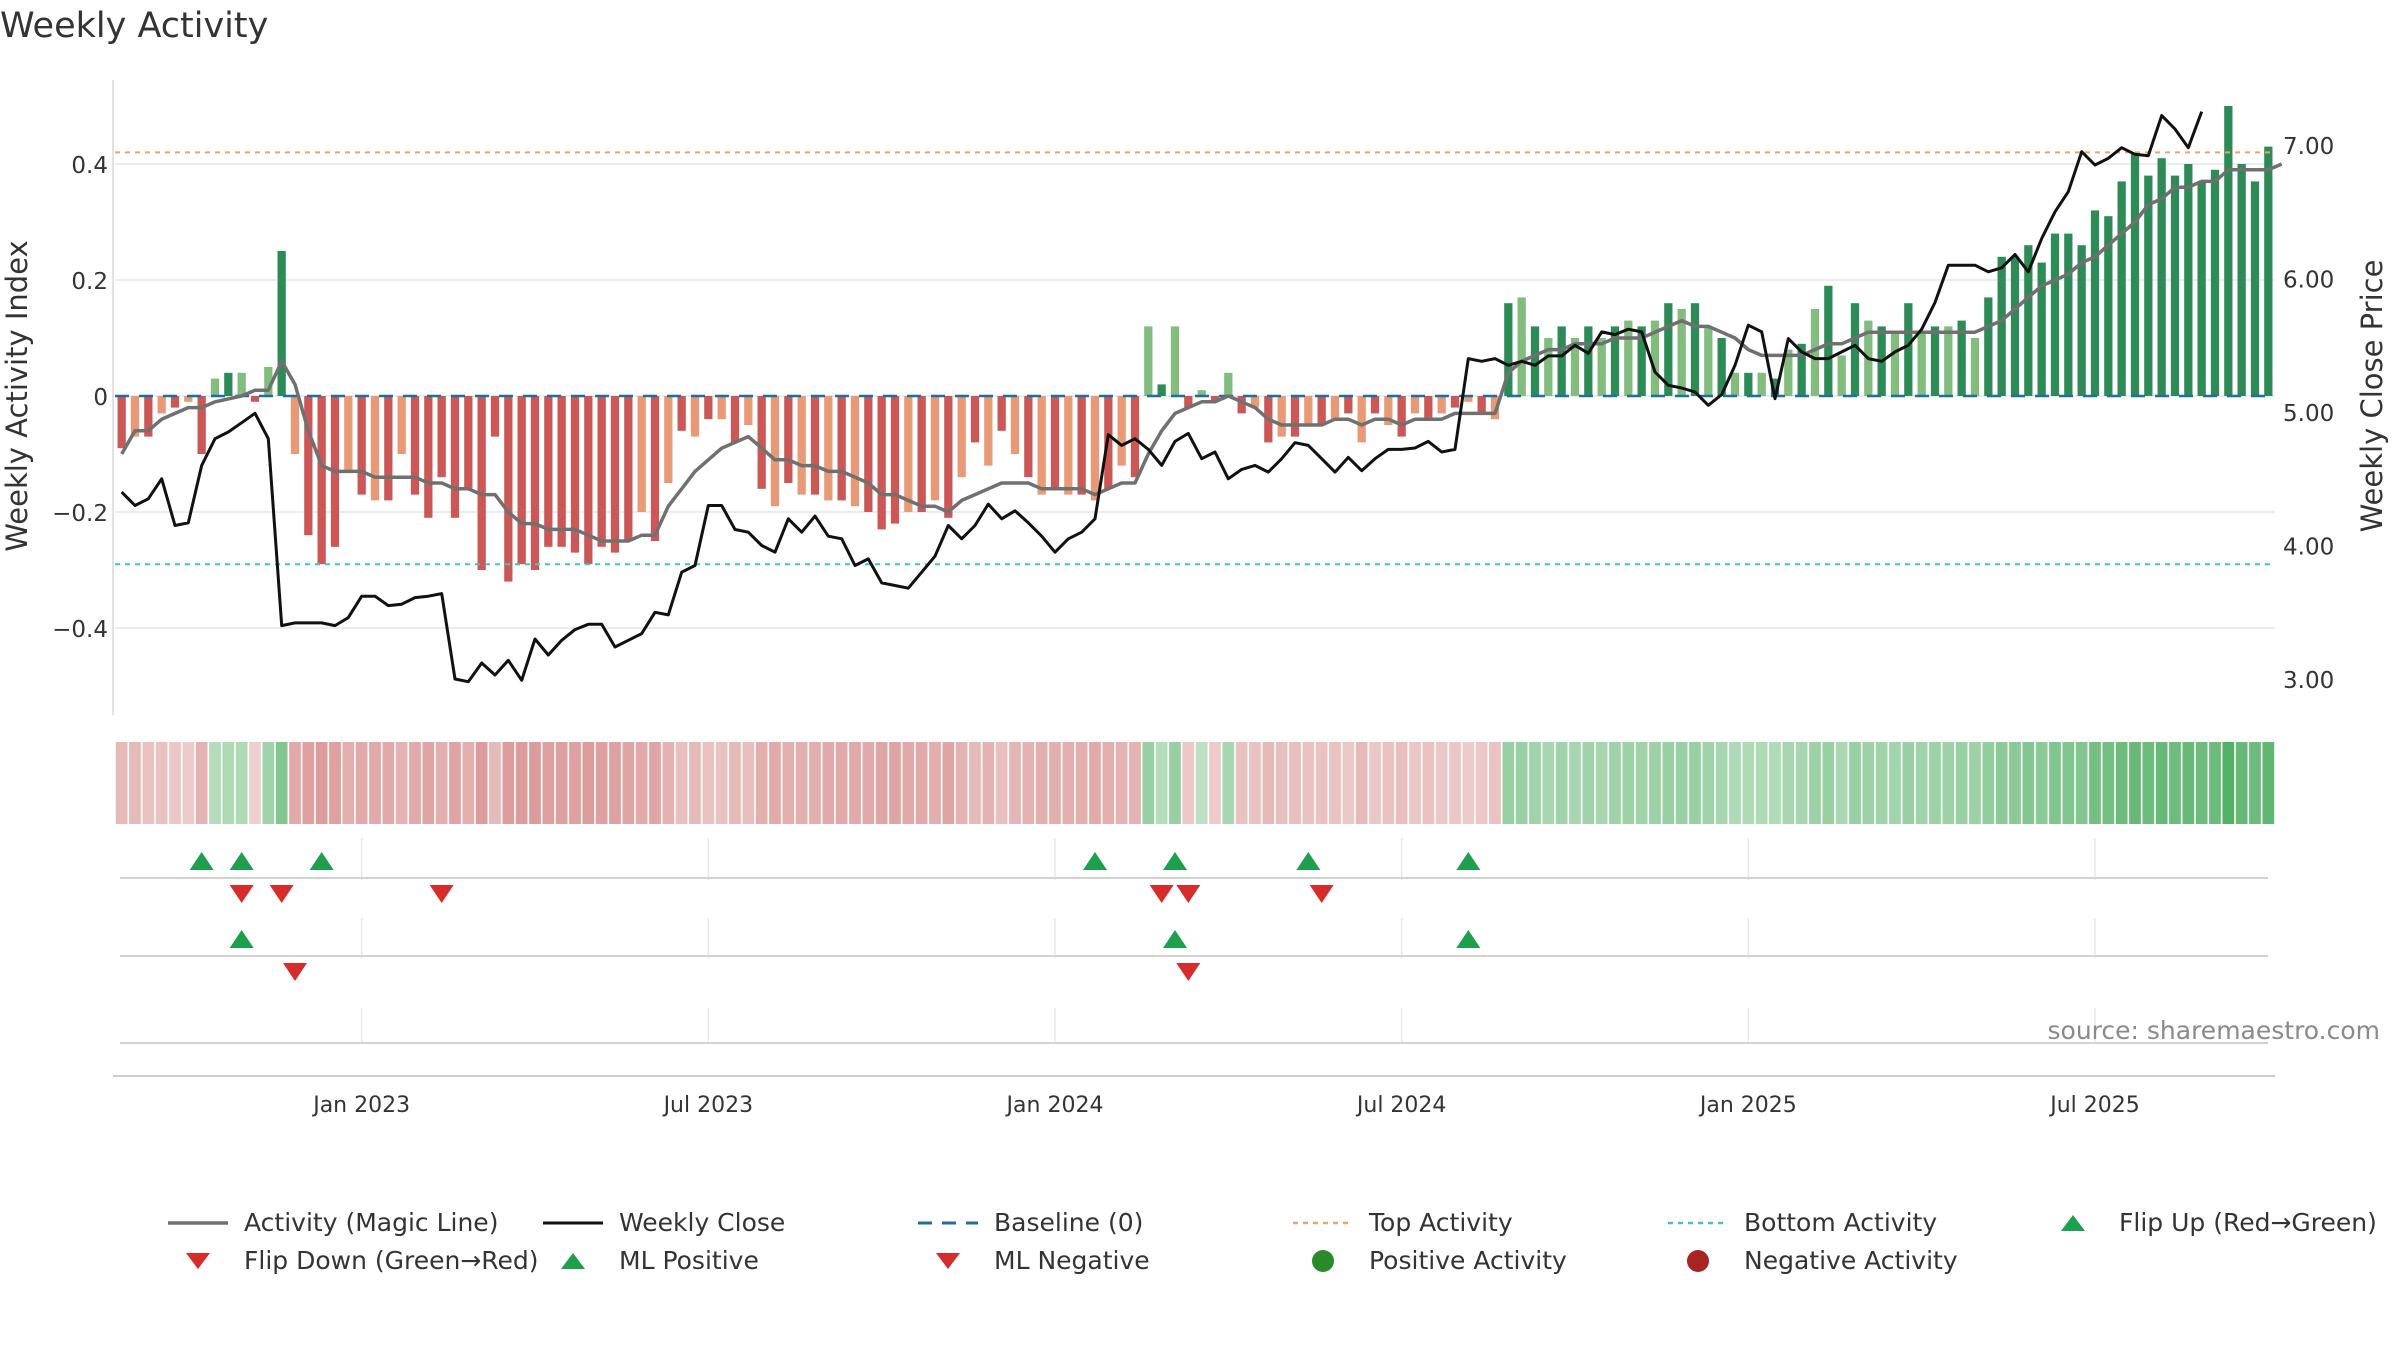 This screenshot has width=2400, height=1354. What do you see at coordinates (1029, 1222) in the screenshot?
I see `legend-item-baseline: Baseline (0)` at bounding box center [1029, 1222].